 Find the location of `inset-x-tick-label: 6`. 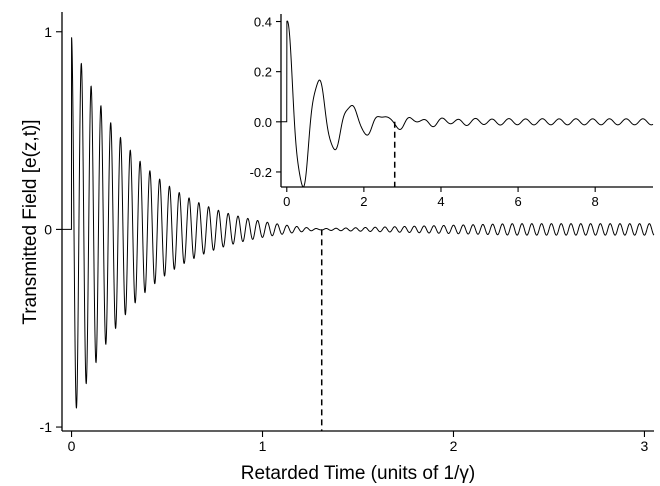

inset-x-tick-label: 6 is located at coordinates (517, 201).